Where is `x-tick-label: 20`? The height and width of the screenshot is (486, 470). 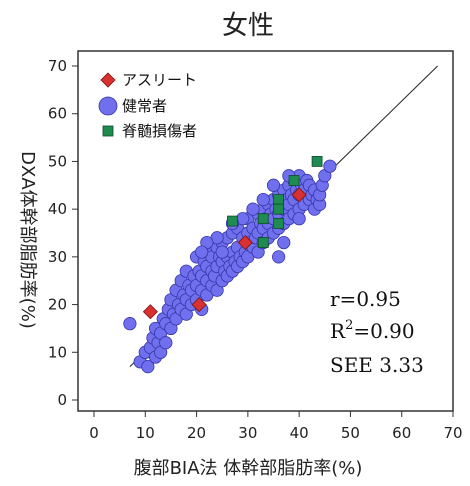 x-tick-label: 20 is located at coordinates (196, 433).